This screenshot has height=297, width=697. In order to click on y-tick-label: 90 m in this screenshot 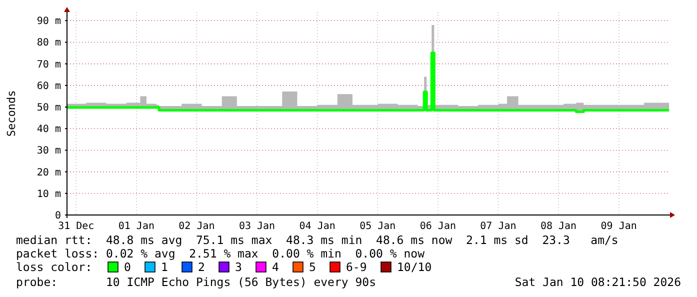, I will do `click(48, 22)`.